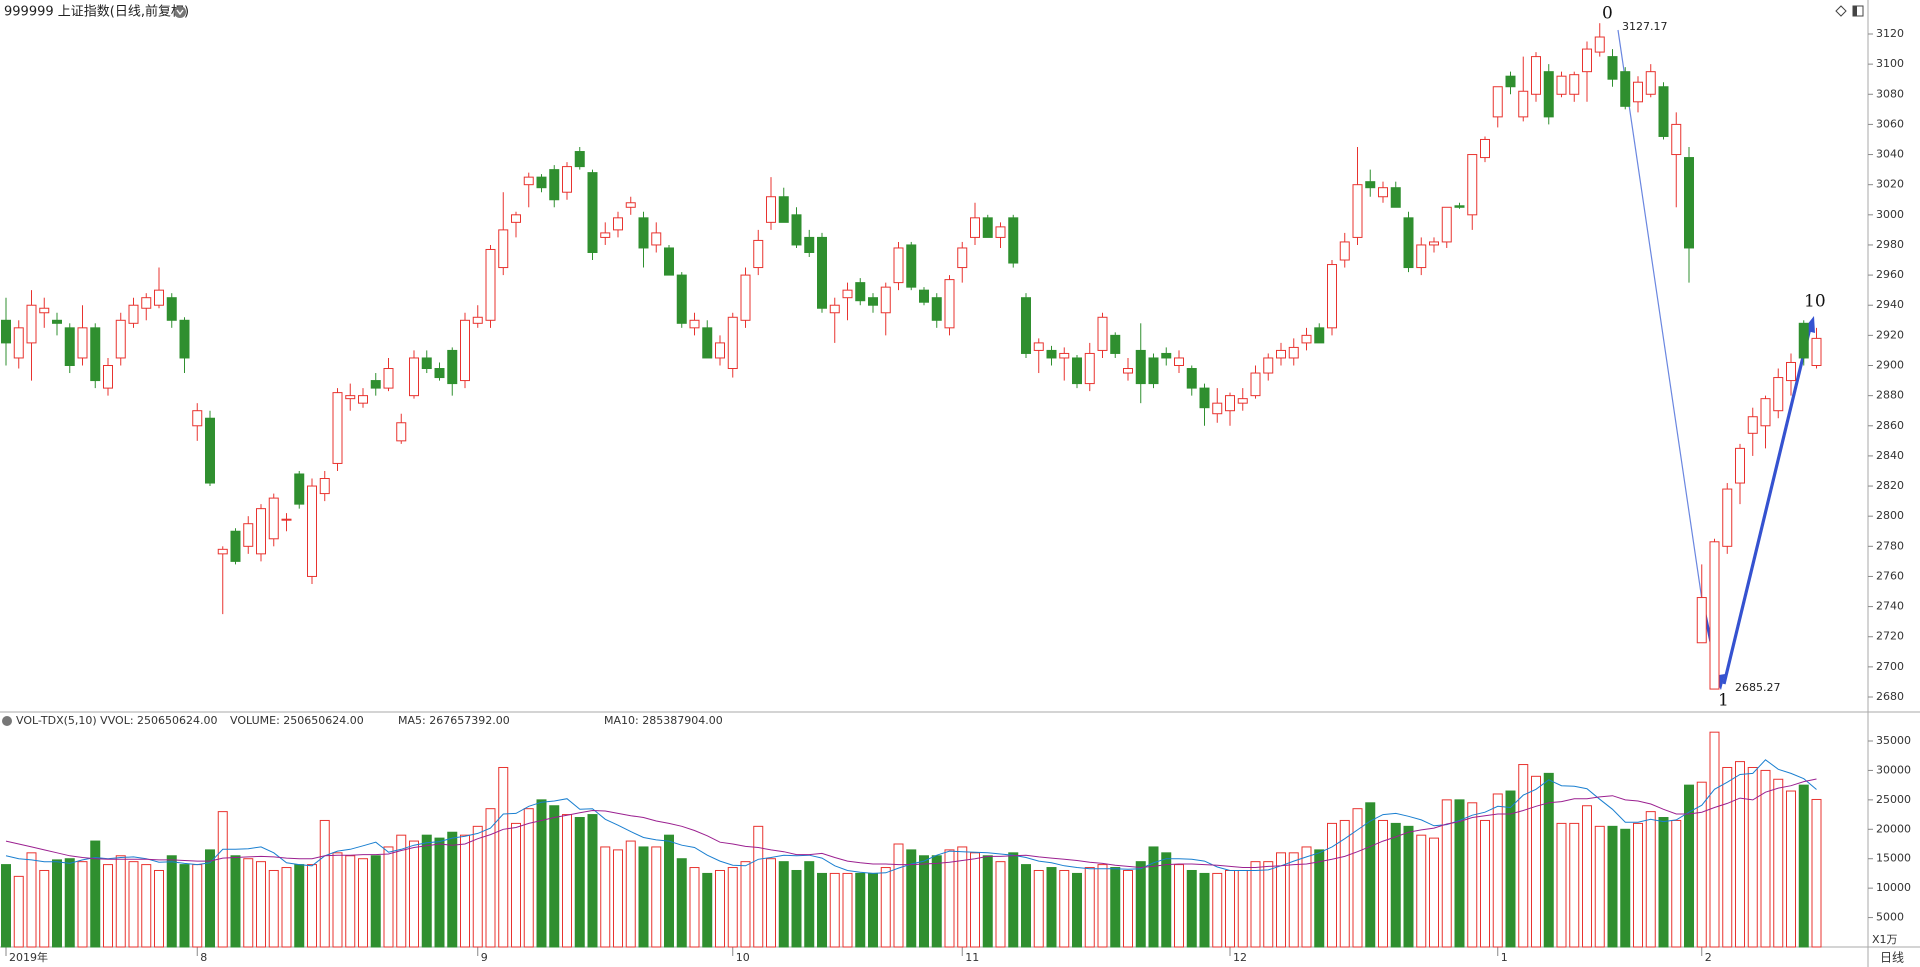  I want to click on y-tick-label: 25000, so click(1893, 799).